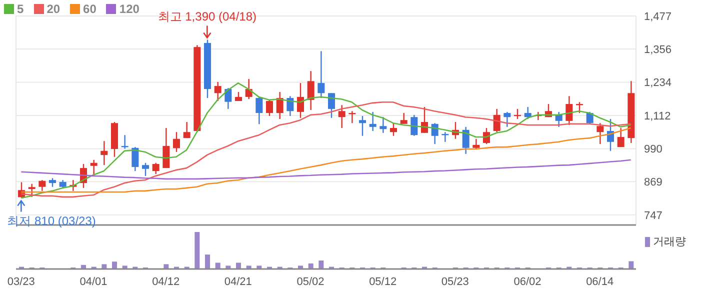 This screenshot has height=289, width=701. What do you see at coordinates (166, 282) in the screenshot?
I see `x-tick-label: 04/12` at bounding box center [166, 282].